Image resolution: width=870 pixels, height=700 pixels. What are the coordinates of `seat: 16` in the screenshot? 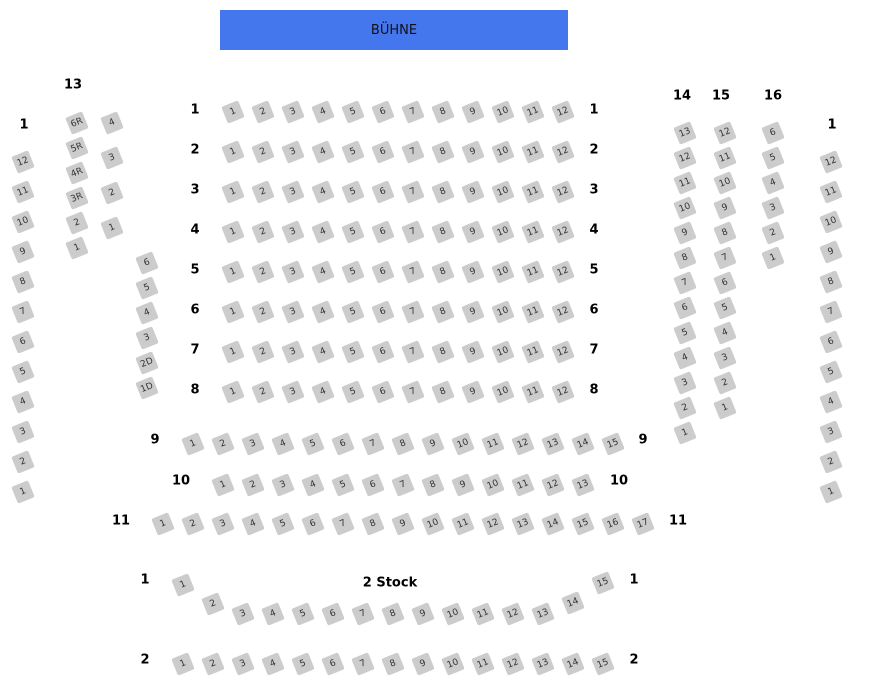 It's located at (613, 524).